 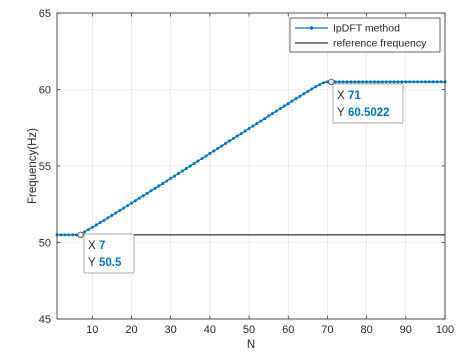 What do you see at coordinates (341, 96) in the screenshot?
I see `data-tip-x-label: X` at bounding box center [341, 96].